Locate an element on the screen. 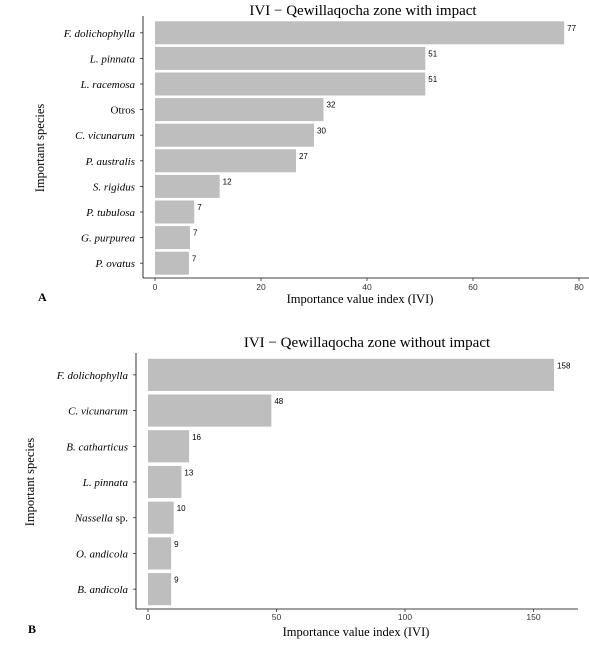  panel-b-category-label: O. andicola is located at coordinates (102, 554).